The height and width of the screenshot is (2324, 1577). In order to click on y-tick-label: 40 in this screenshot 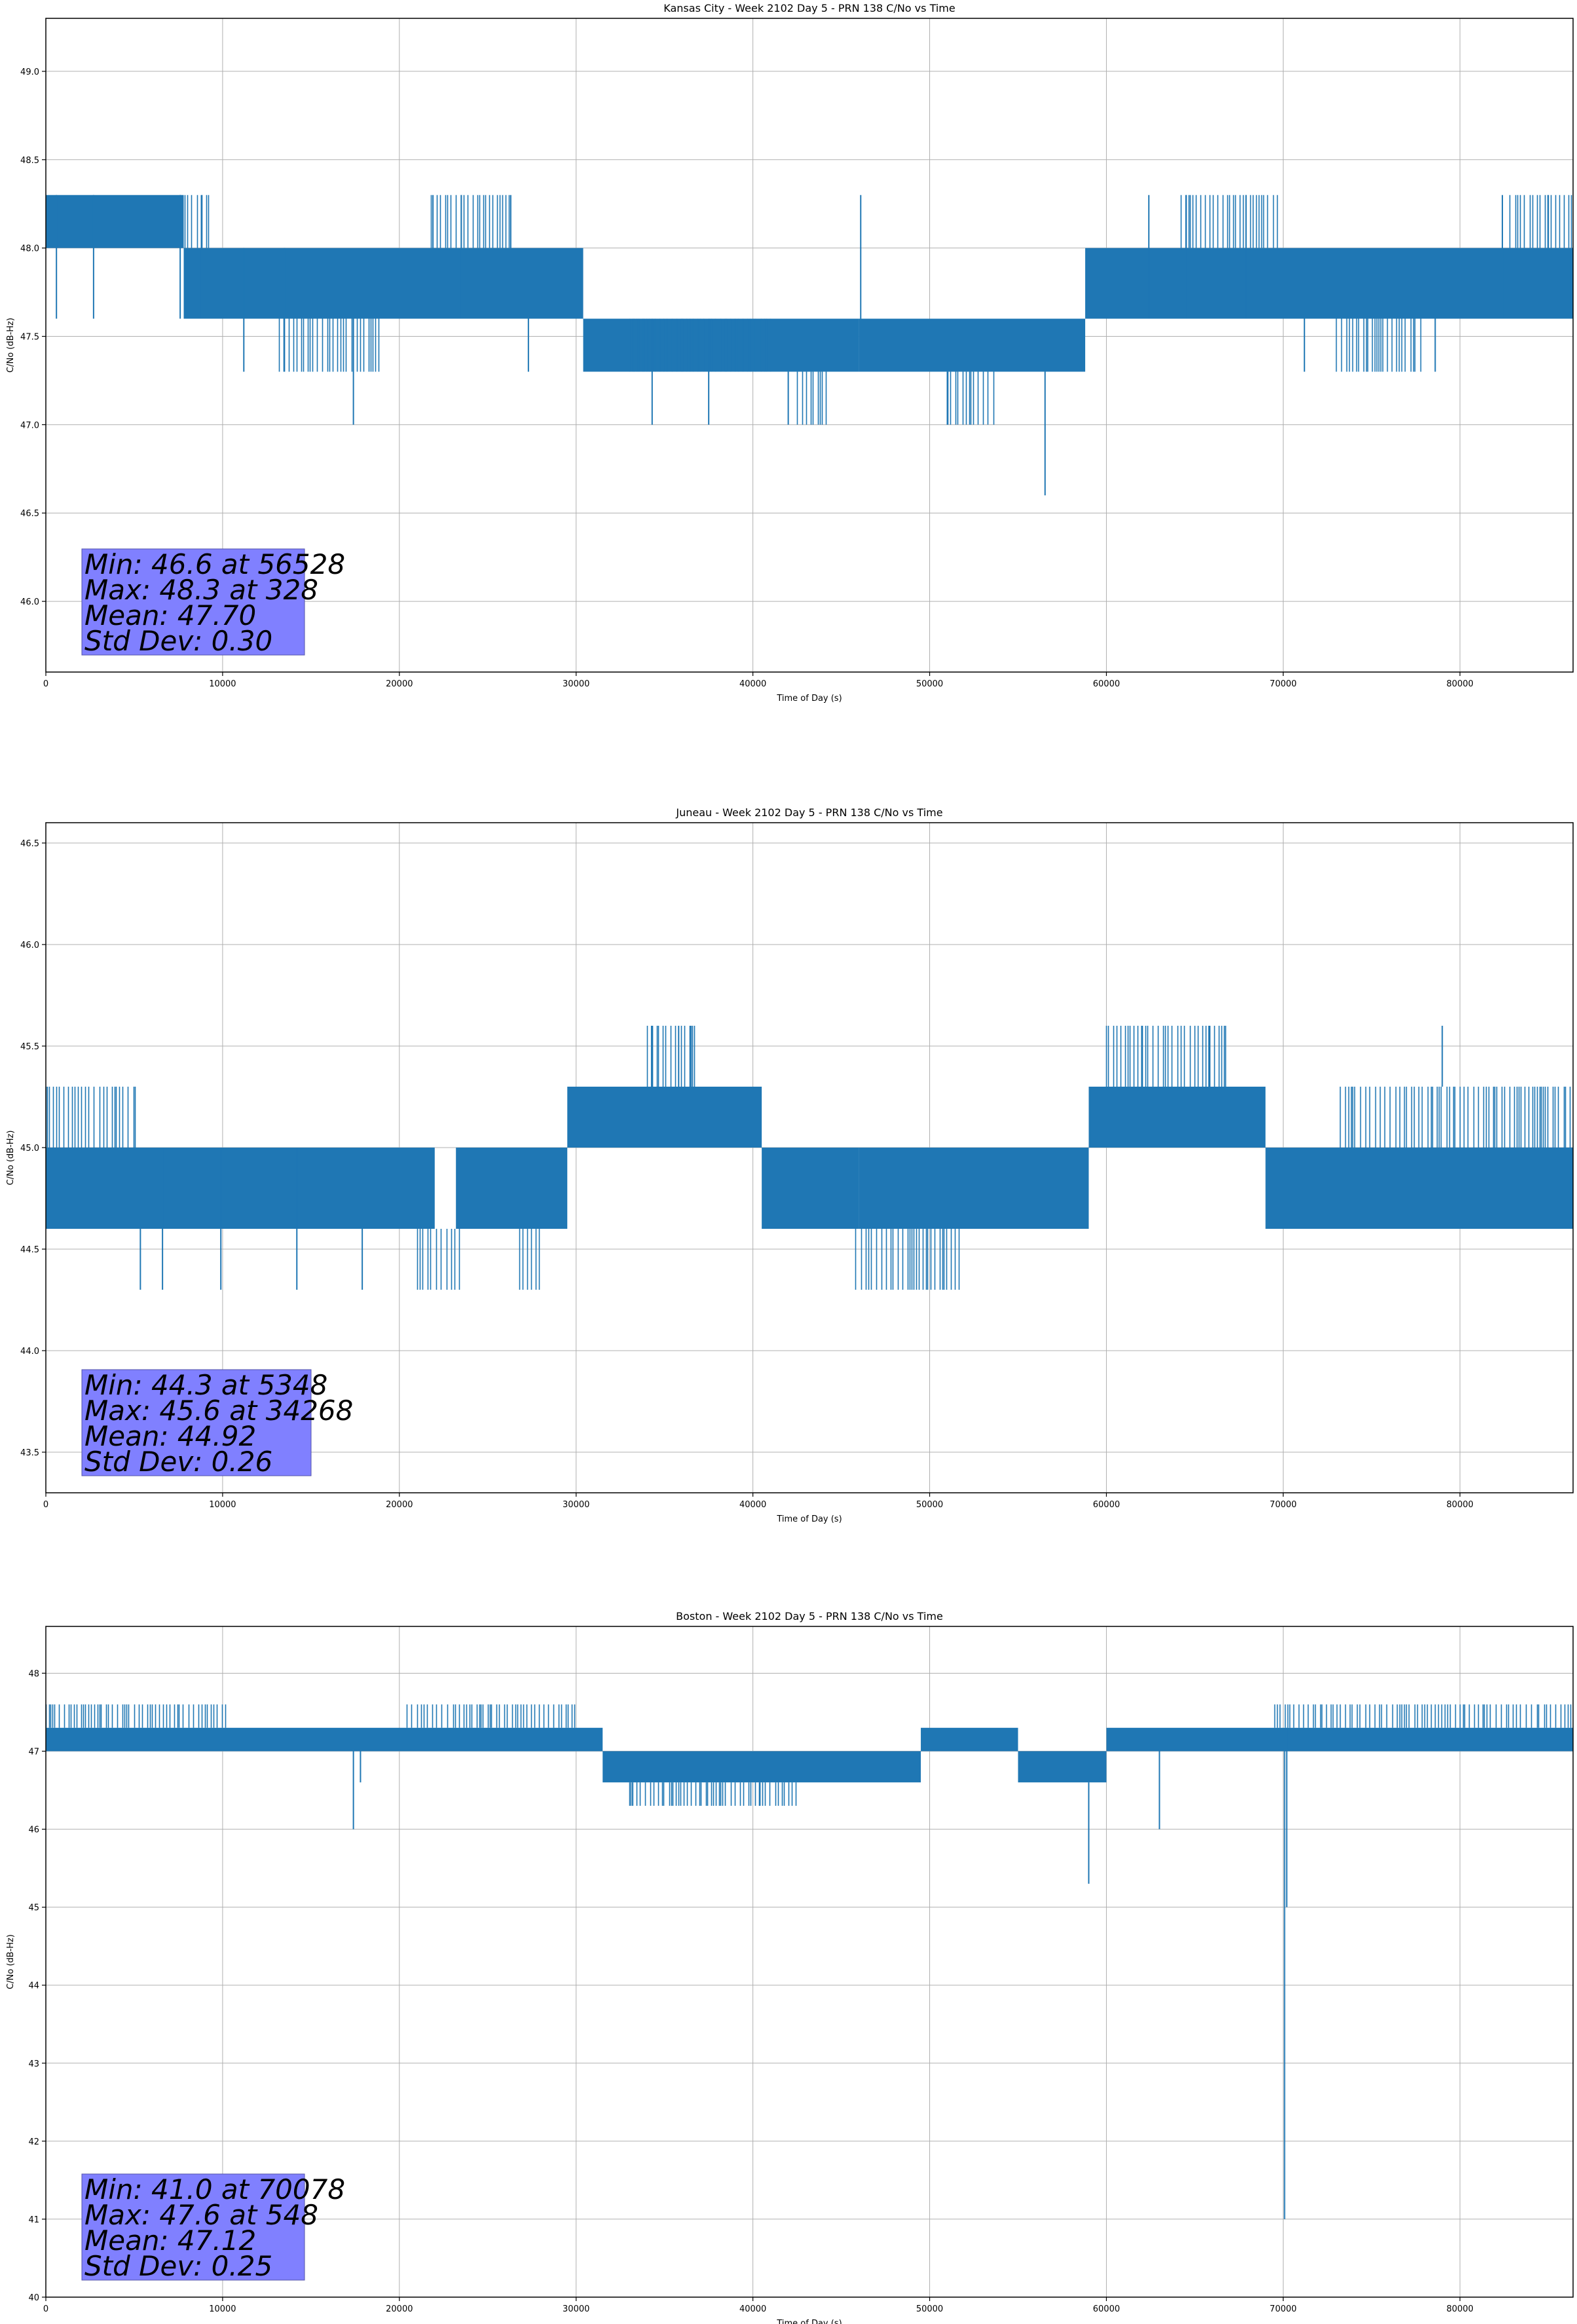, I will do `click(33, 2298)`.